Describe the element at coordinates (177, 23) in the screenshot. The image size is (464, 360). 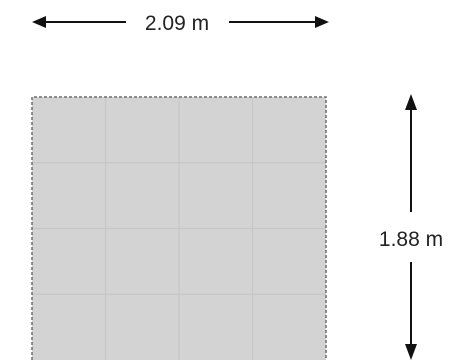
I see `width-label: 2.09 m` at that location.